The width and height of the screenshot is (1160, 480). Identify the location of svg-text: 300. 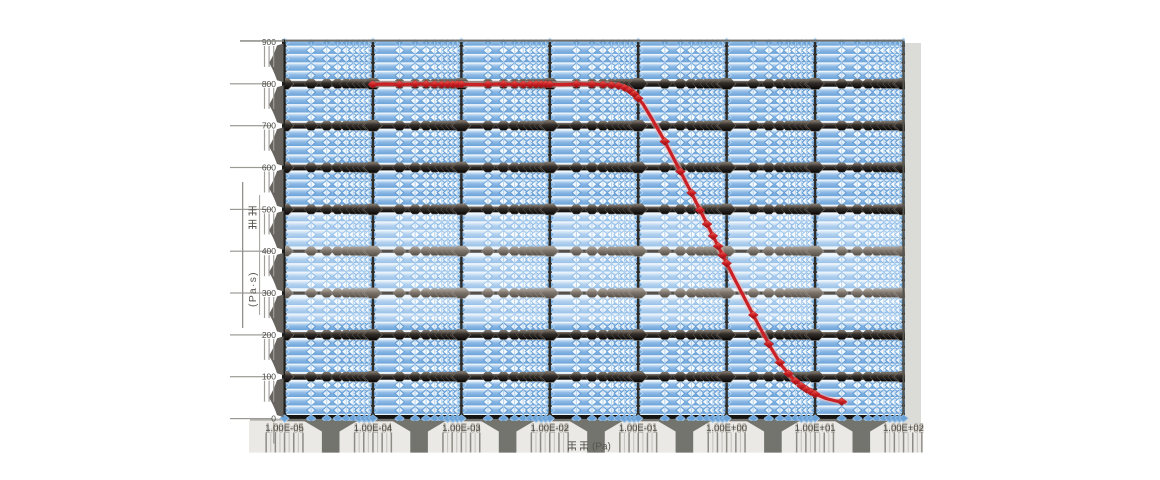
(269, 293).